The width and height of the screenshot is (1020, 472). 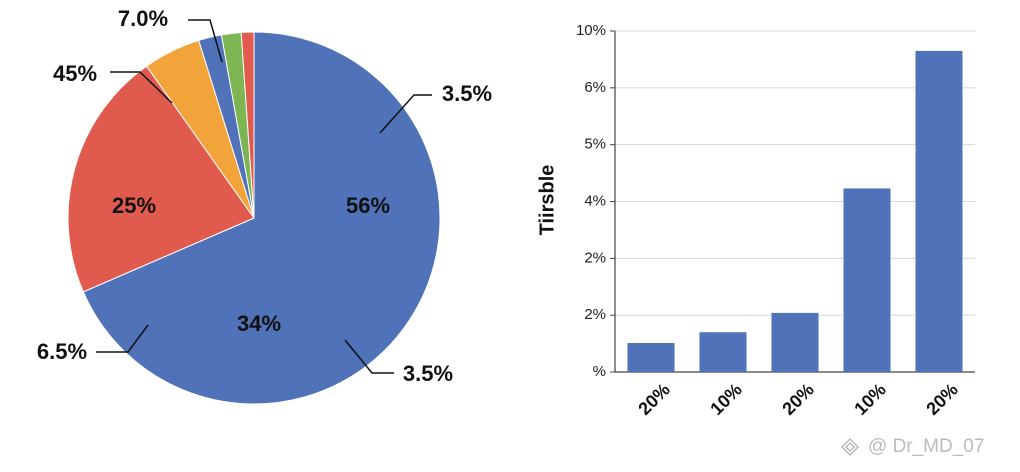 I want to click on pie-annotation: 7.0%, so click(x=143, y=18).